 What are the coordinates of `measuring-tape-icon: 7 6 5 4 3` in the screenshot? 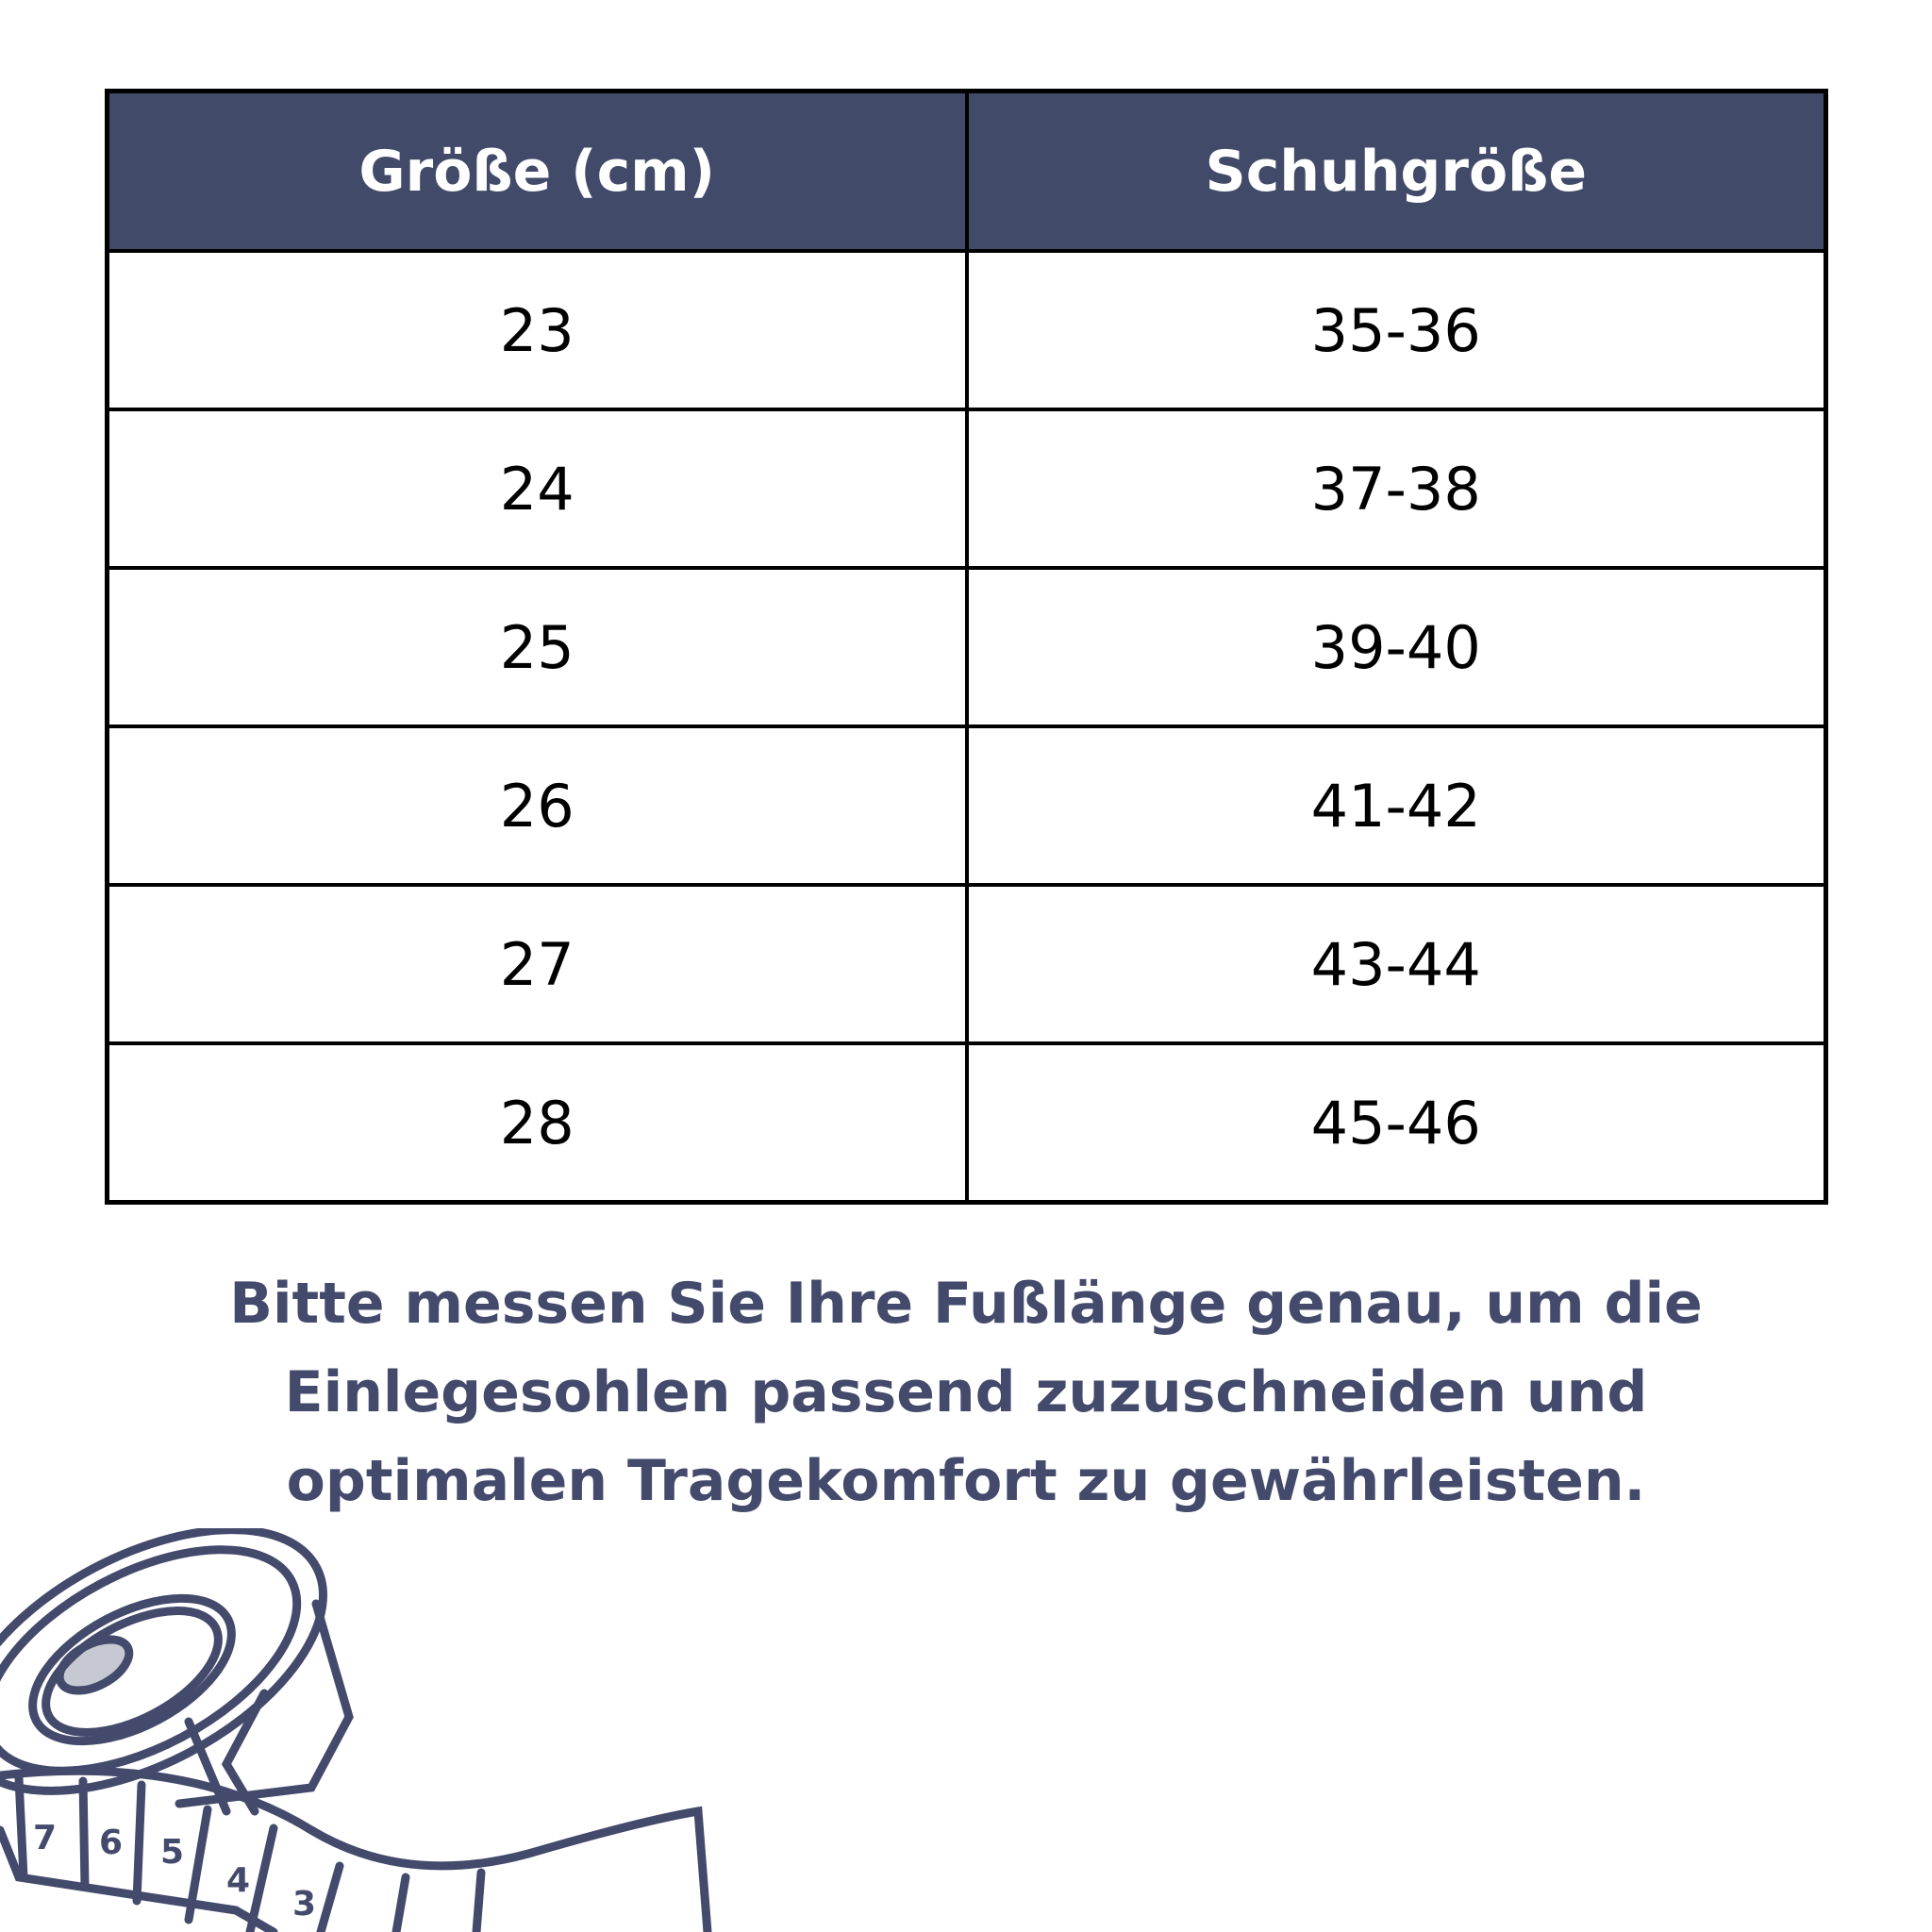 It's located at (356, 1730).